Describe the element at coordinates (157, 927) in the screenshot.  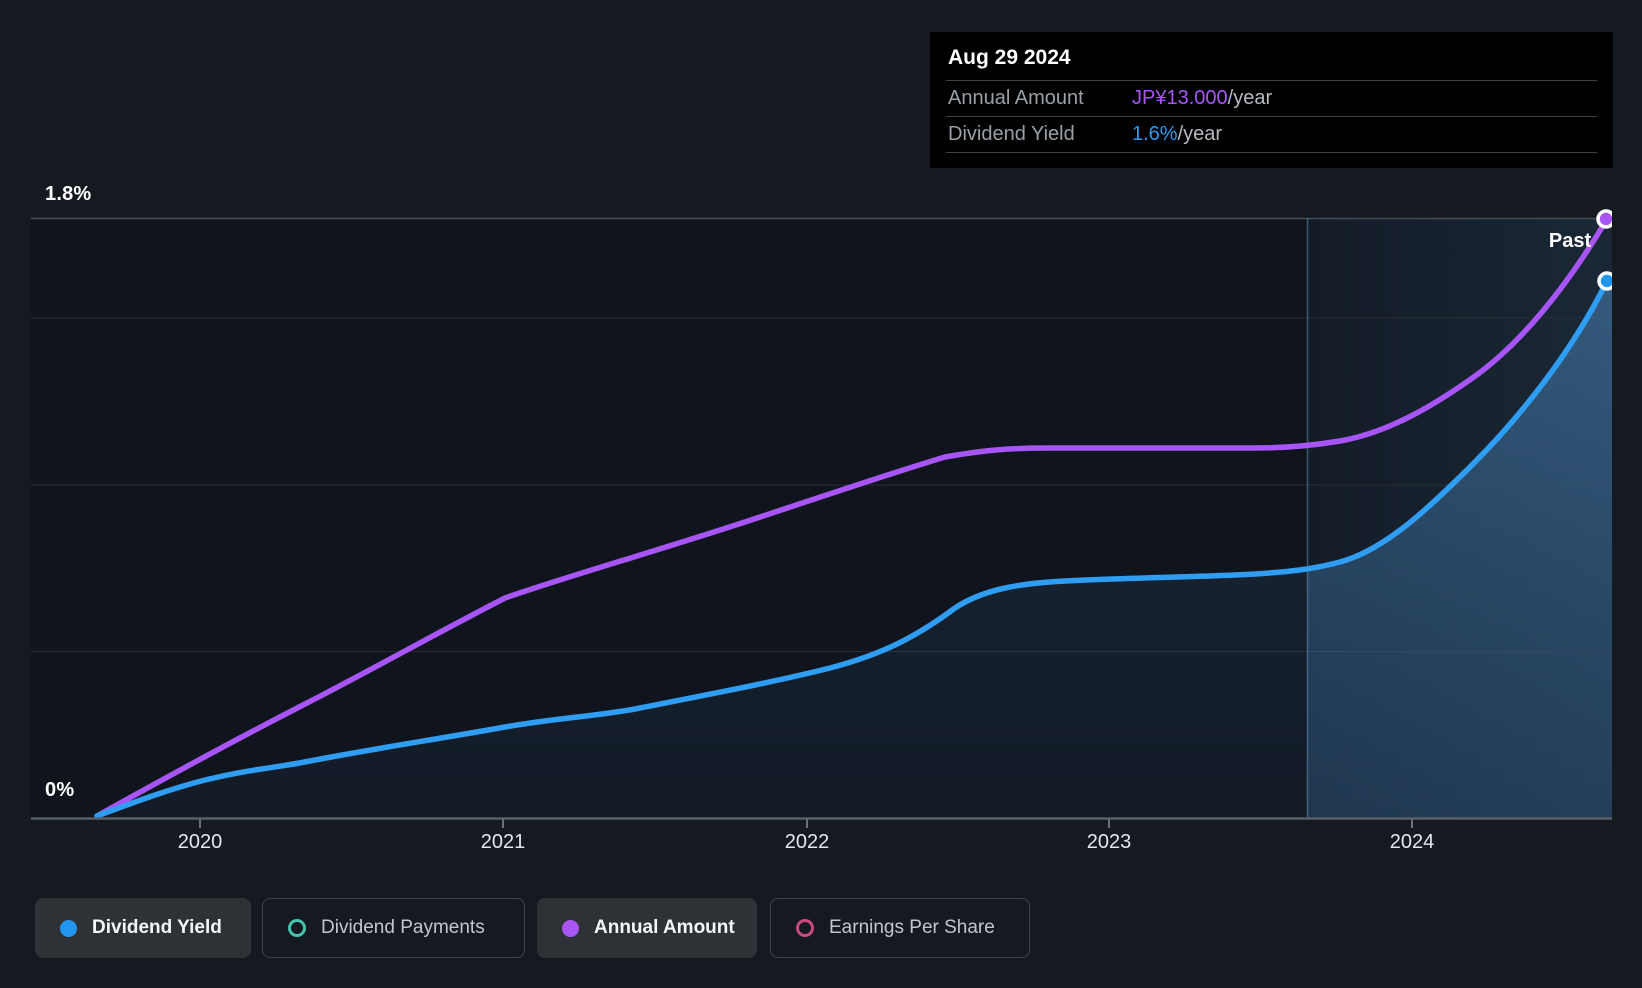
I see `legend-label-dividend-yield: Dividend Yield` at that location.